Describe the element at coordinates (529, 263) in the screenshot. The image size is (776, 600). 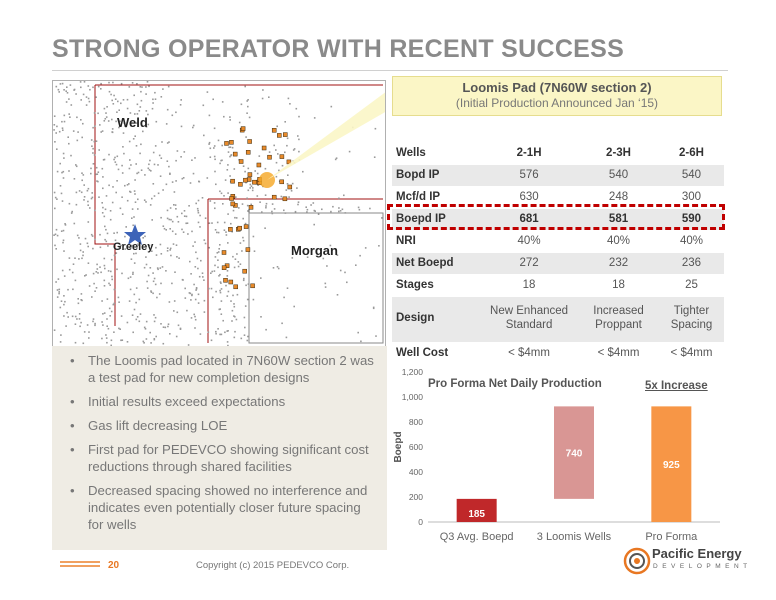
I see `table-cell: 272` at that location.